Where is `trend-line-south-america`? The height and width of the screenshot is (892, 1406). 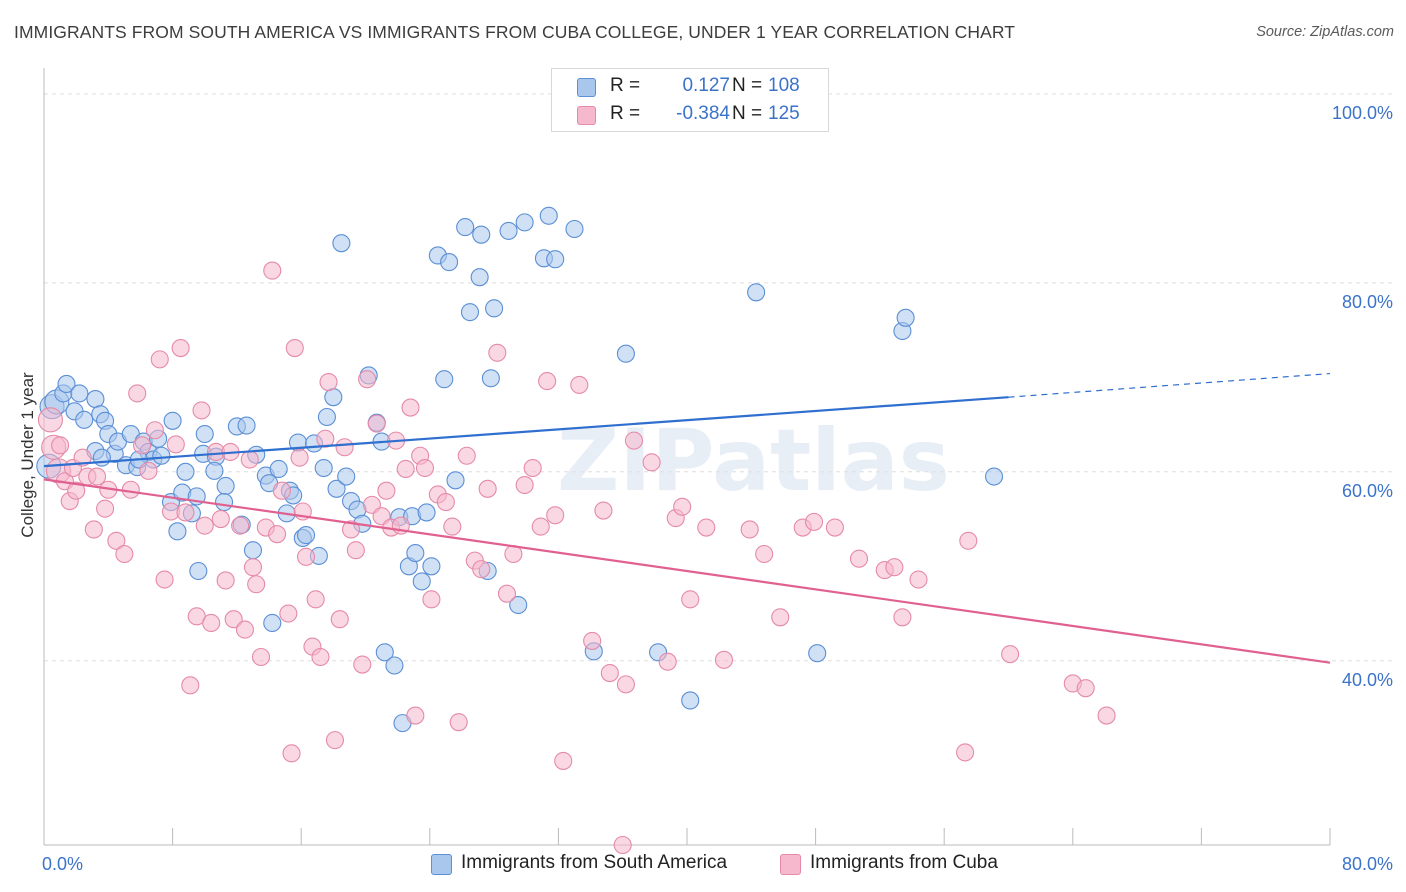 trend-line-south-america is located at coordinates (526, 432).